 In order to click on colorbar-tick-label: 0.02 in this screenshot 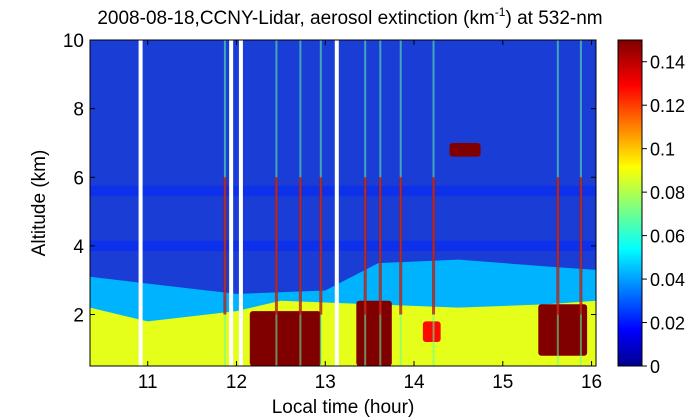, I will do `click(667, 324)`.